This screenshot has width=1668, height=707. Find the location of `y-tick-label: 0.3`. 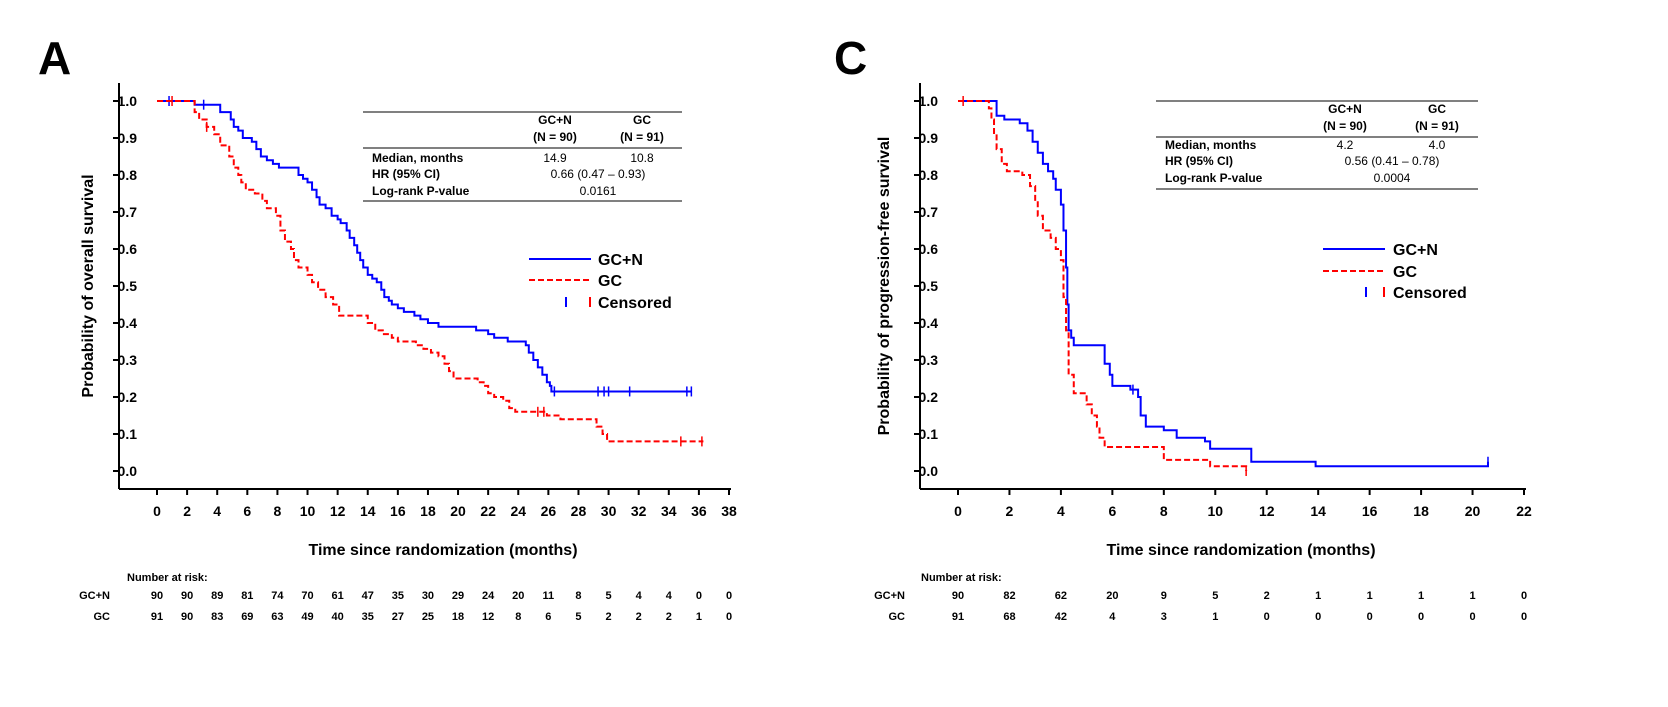

y-tick-label: 0.3 is located at coordinates (128, 360).